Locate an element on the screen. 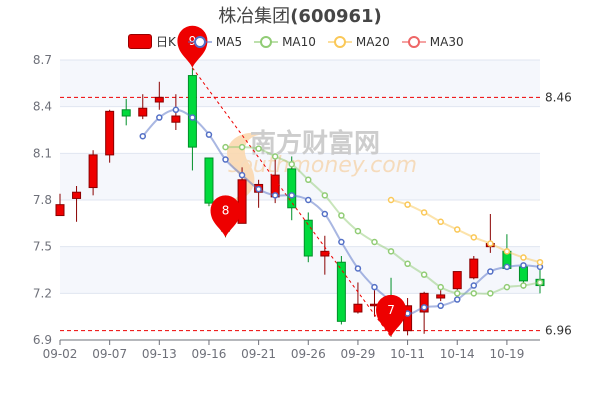 This screenshot has width=600, height=400. chart-title: 株冶集团(600961) is located at coordinates (300, 15).